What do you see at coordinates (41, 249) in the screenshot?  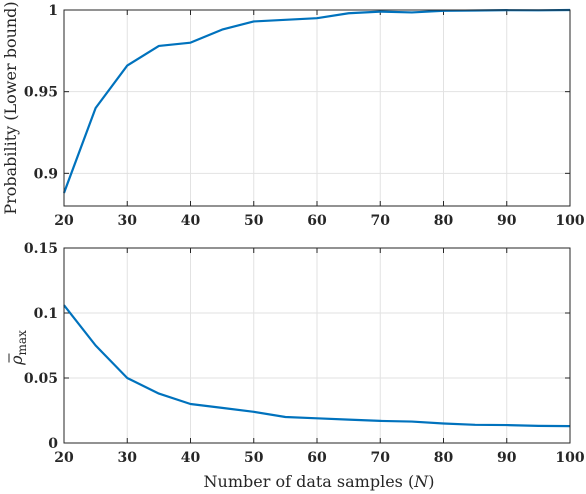 I see `y-tick-label: 0.15` at bounding box center [41, 249].